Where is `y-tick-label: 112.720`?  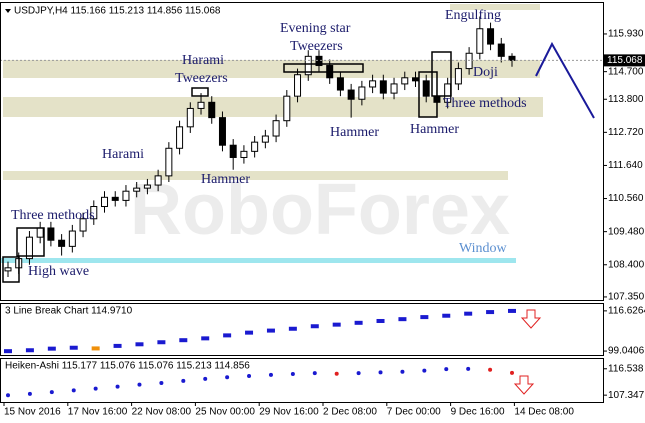
y-tick-label: 112.720 is located at coordinates (626, 132).